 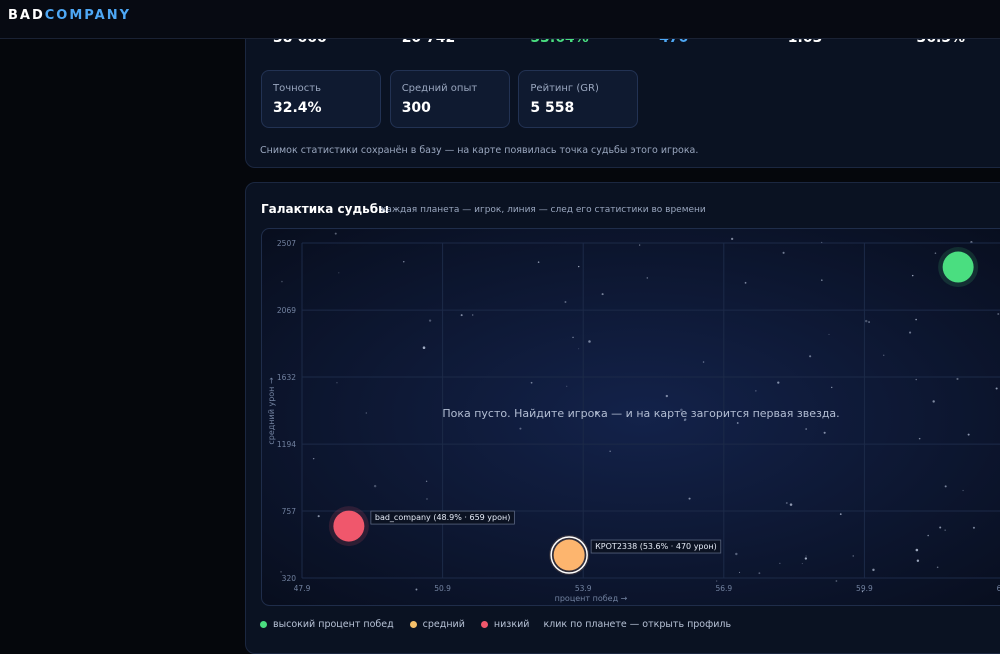 I want to click on x-tick-label: 56.9, so click(x=723, y=588).